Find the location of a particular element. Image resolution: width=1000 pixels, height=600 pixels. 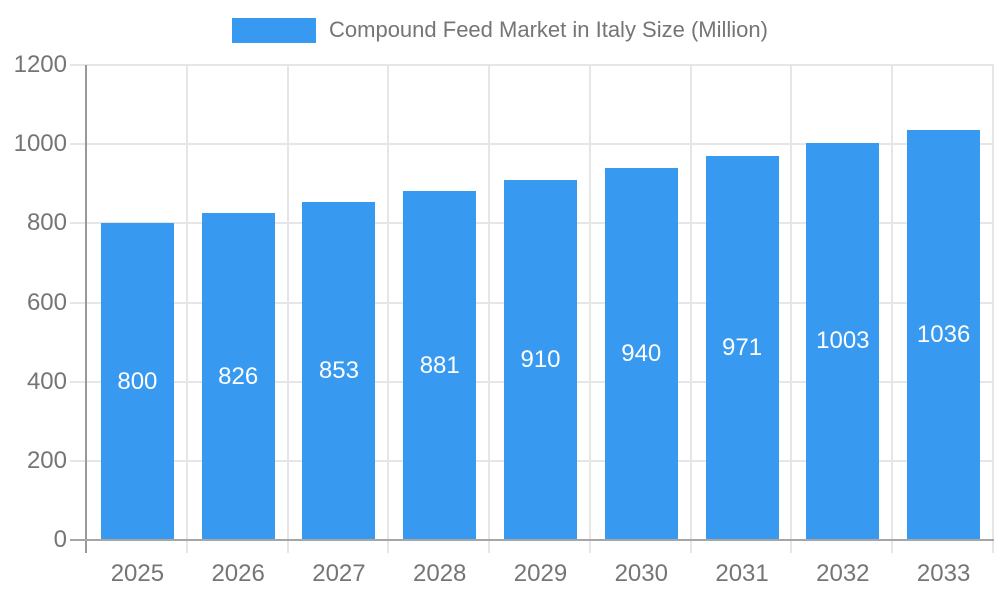

bar-value-label: 940 is located at coordinates (641, 353).